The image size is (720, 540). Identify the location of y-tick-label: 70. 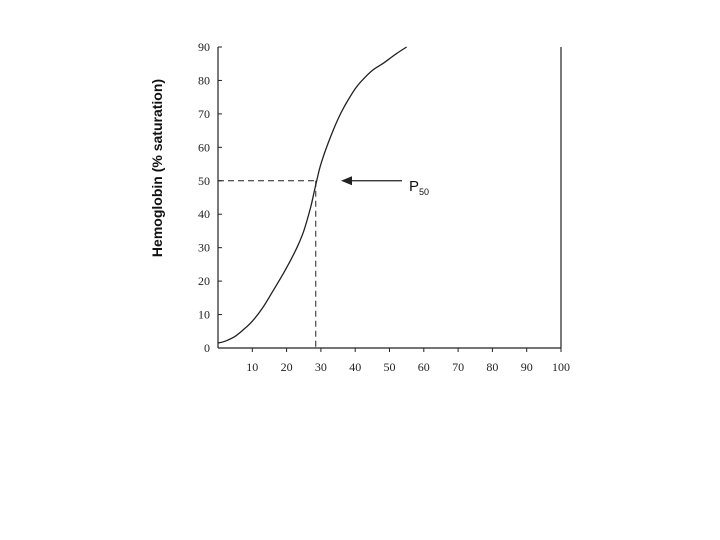
(204, 114).